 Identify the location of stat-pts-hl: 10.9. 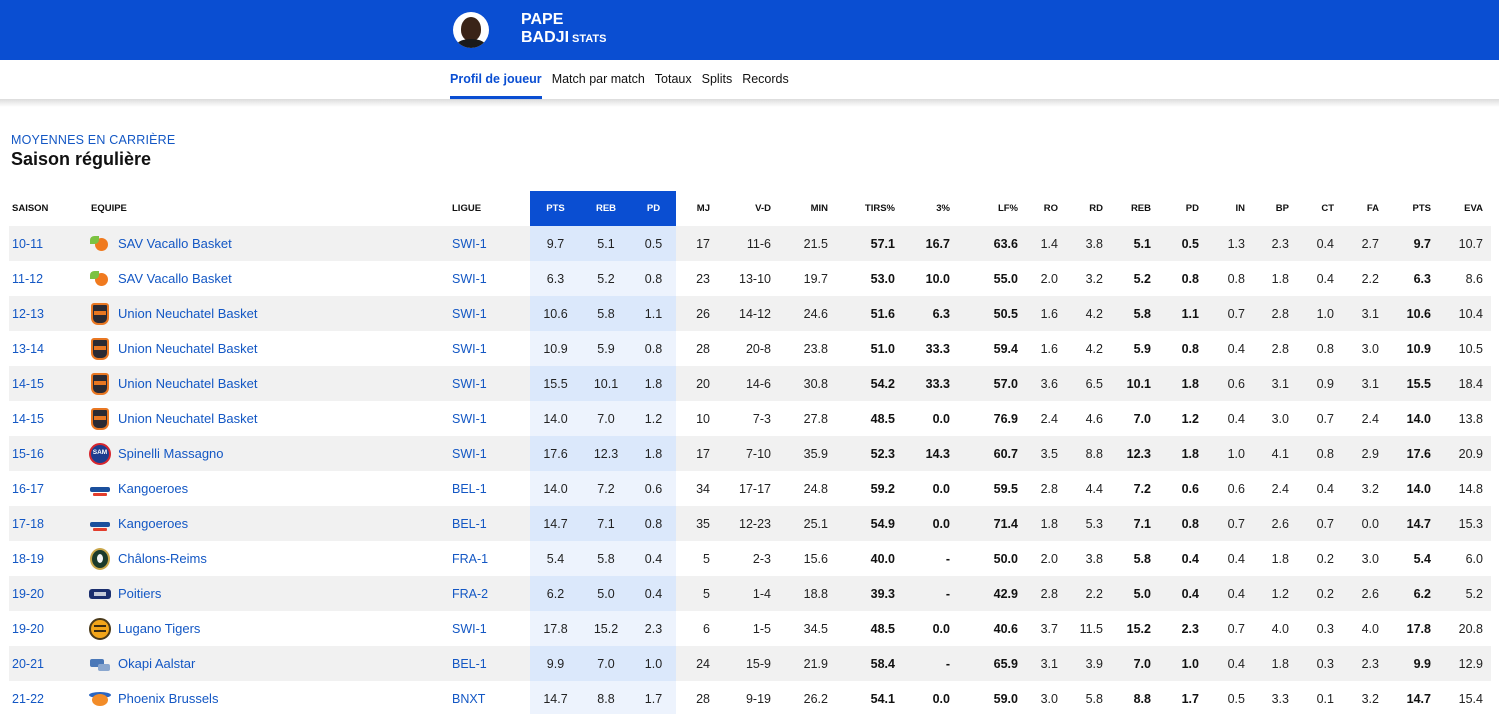
(555, 348).